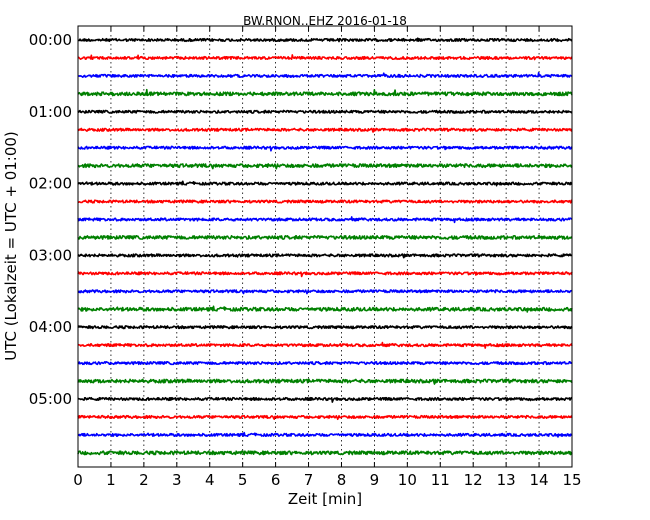 Image resolution: width=650 pixels, height=520 pixels. Describe the element at coordinates (407, 480) in the screenshot. I see `x-tick-label: 10` at that location.